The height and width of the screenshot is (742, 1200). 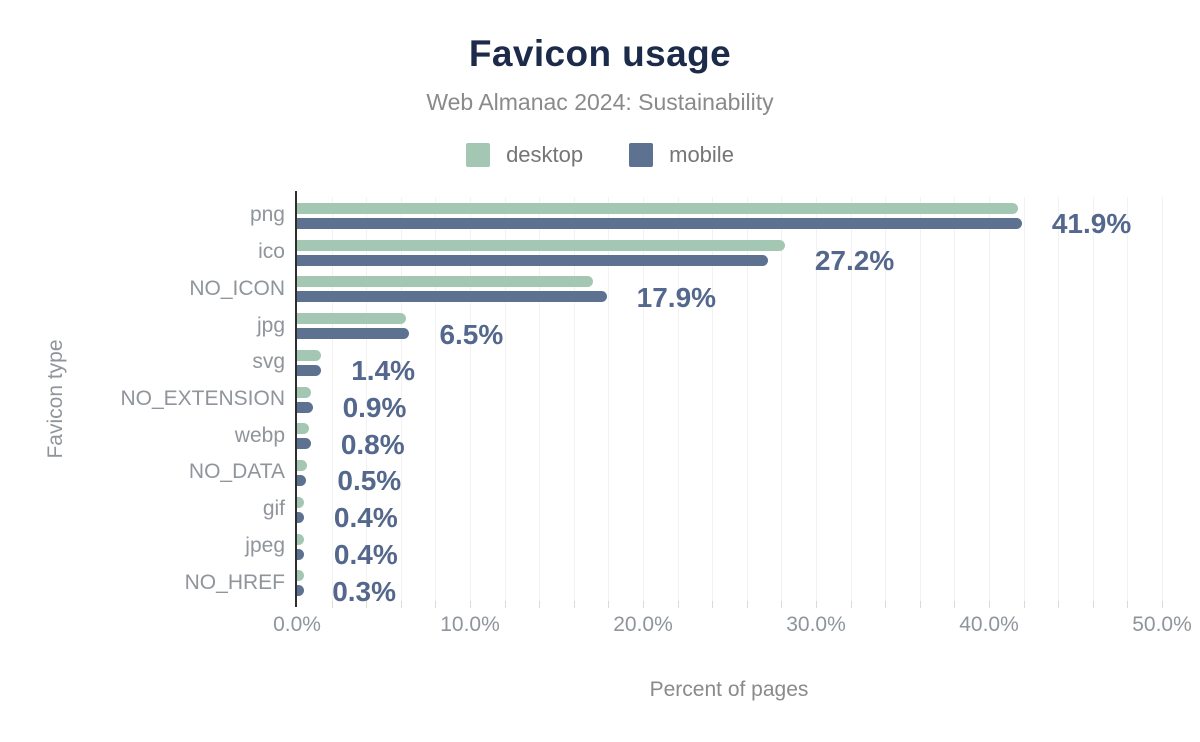 I want to click on category-label-NO_EXTENSION: NO_EXTENSION, so click(x=202, y=398).